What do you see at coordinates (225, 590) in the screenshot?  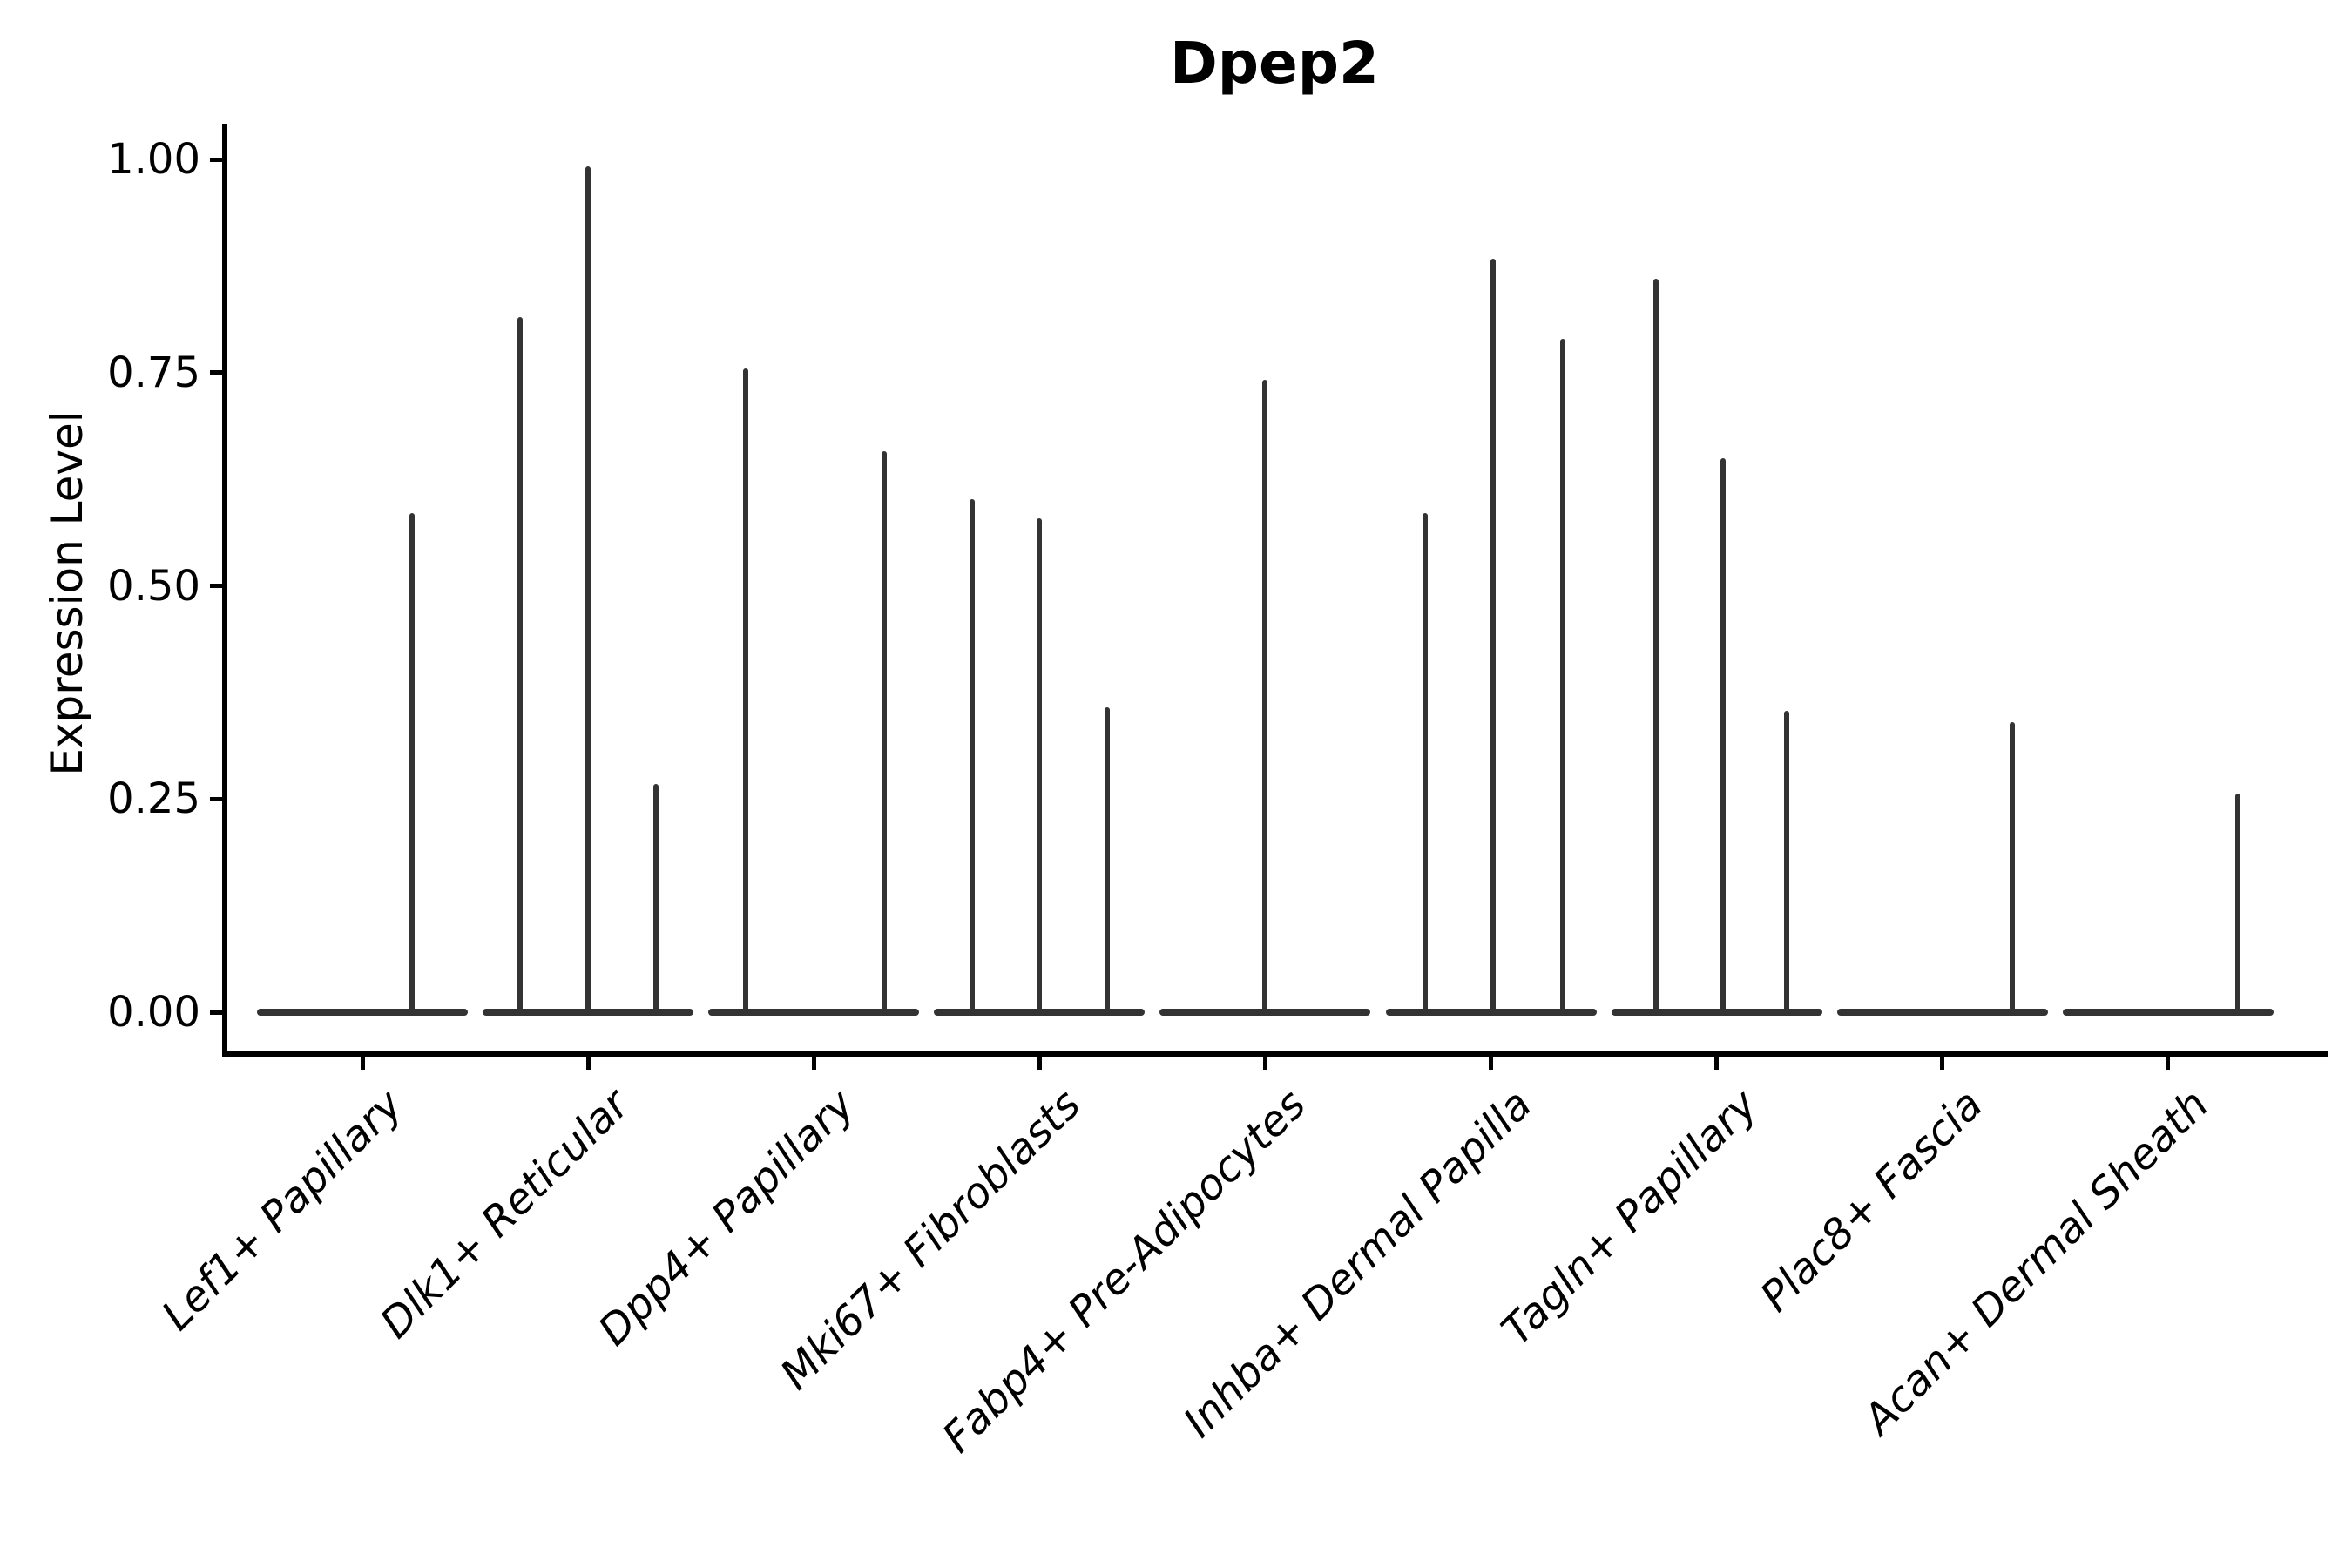 I see `y-axis-spine` at bounding box center [225, 590].